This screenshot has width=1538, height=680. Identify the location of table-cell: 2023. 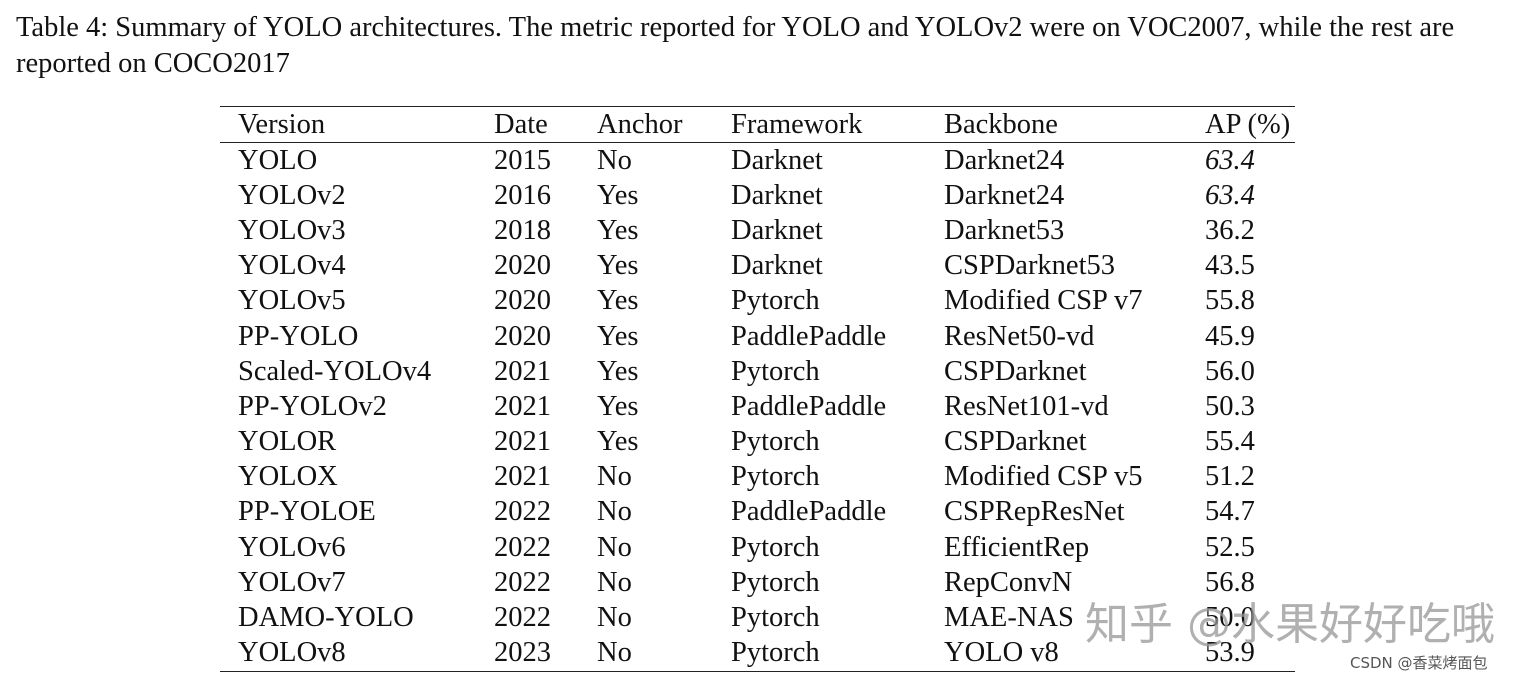
(522, 653).